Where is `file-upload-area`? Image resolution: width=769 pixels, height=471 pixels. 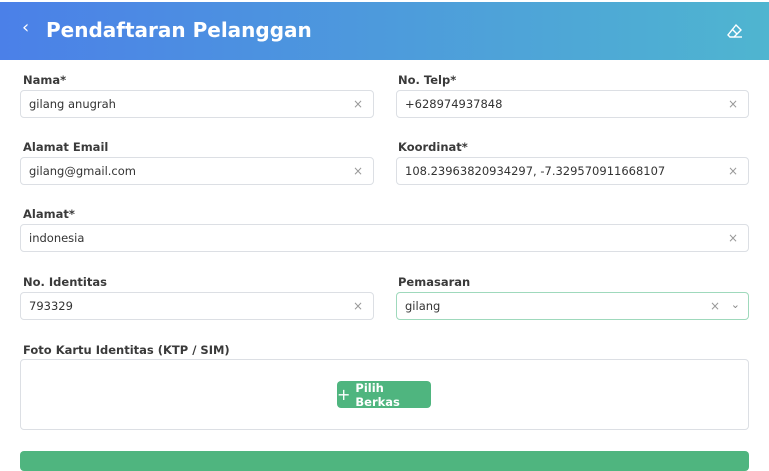 file-upload-area is located at coordinates (384, 394).